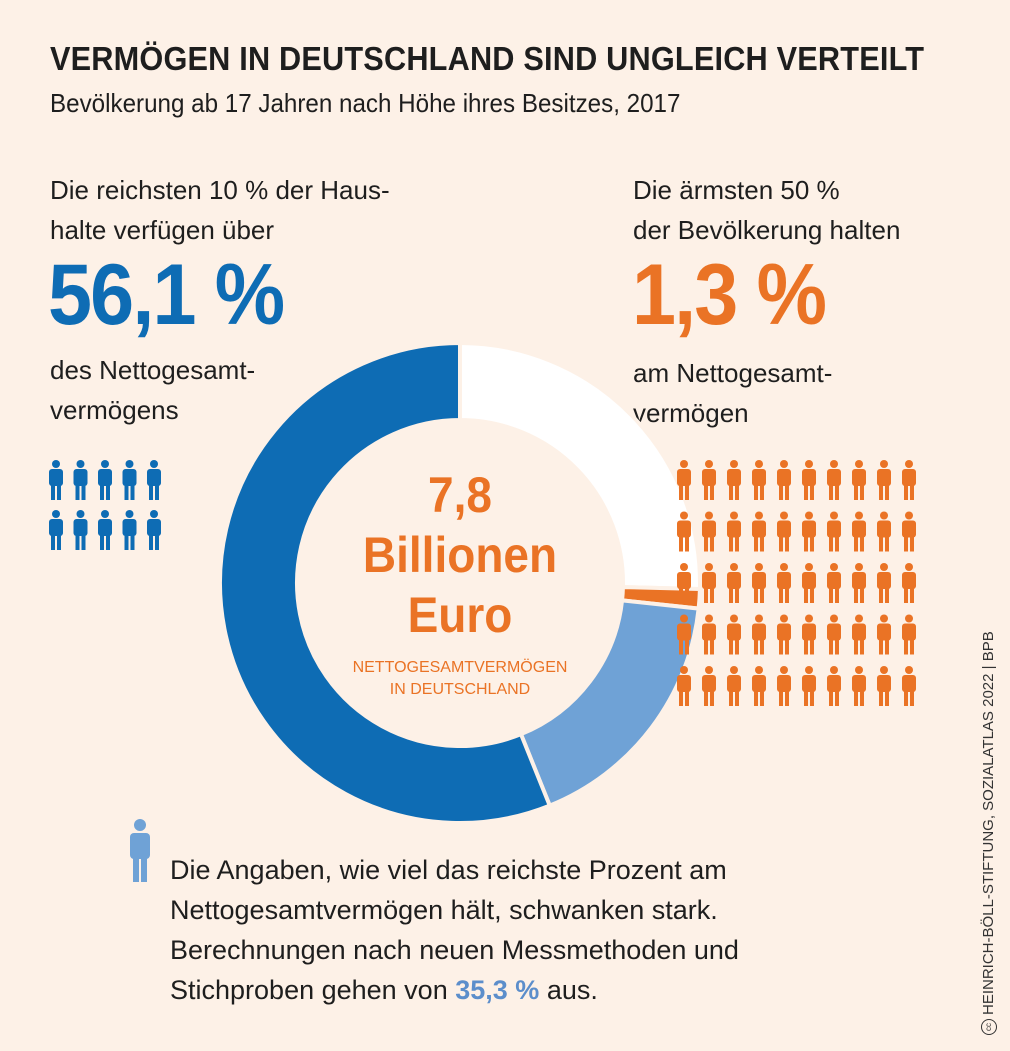 The width and height of the screenshot is (1010, 1051). I want to click on total-unit-line-1: Billionen, so click(460, 555).